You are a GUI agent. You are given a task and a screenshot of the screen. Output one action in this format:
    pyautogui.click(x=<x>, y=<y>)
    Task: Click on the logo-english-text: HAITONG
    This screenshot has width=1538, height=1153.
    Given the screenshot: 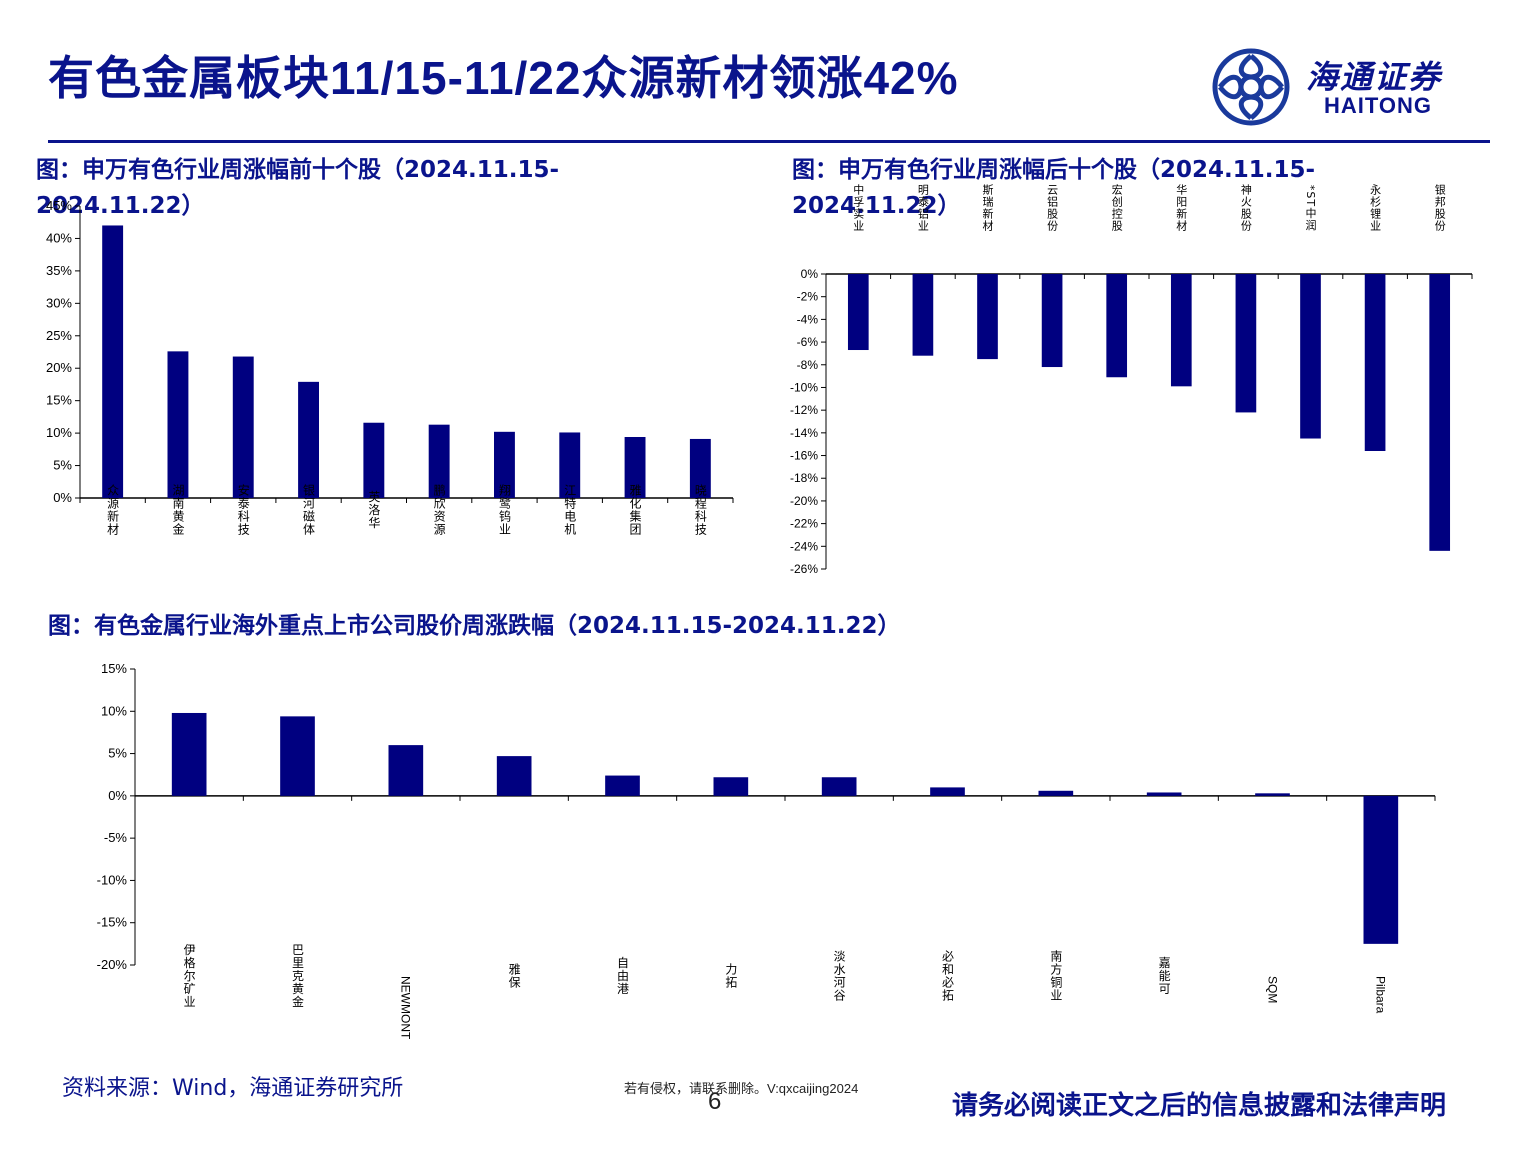 What is the action you would take?
    pyautogui.click(x=1378, y=105)
    